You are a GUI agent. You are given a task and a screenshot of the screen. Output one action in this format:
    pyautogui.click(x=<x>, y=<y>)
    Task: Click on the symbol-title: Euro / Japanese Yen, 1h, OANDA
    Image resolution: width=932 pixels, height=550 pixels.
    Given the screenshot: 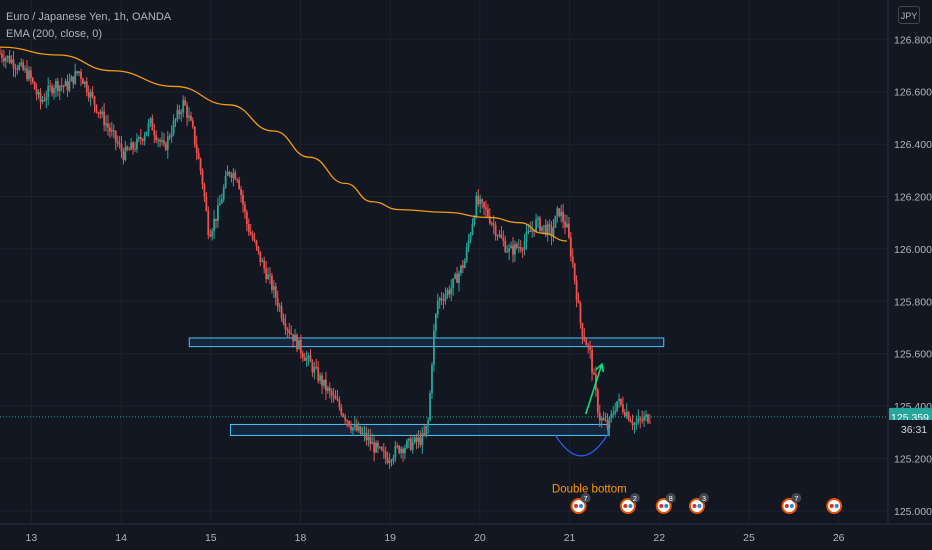 What is the action you would take?
    pyautogui.click(x=89, y=17)
    